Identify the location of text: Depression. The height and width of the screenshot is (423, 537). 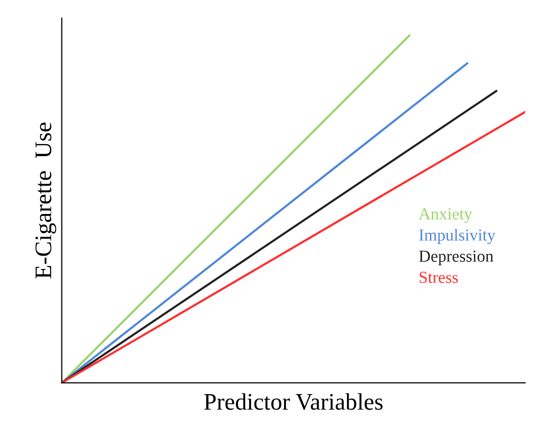
(456, 258).